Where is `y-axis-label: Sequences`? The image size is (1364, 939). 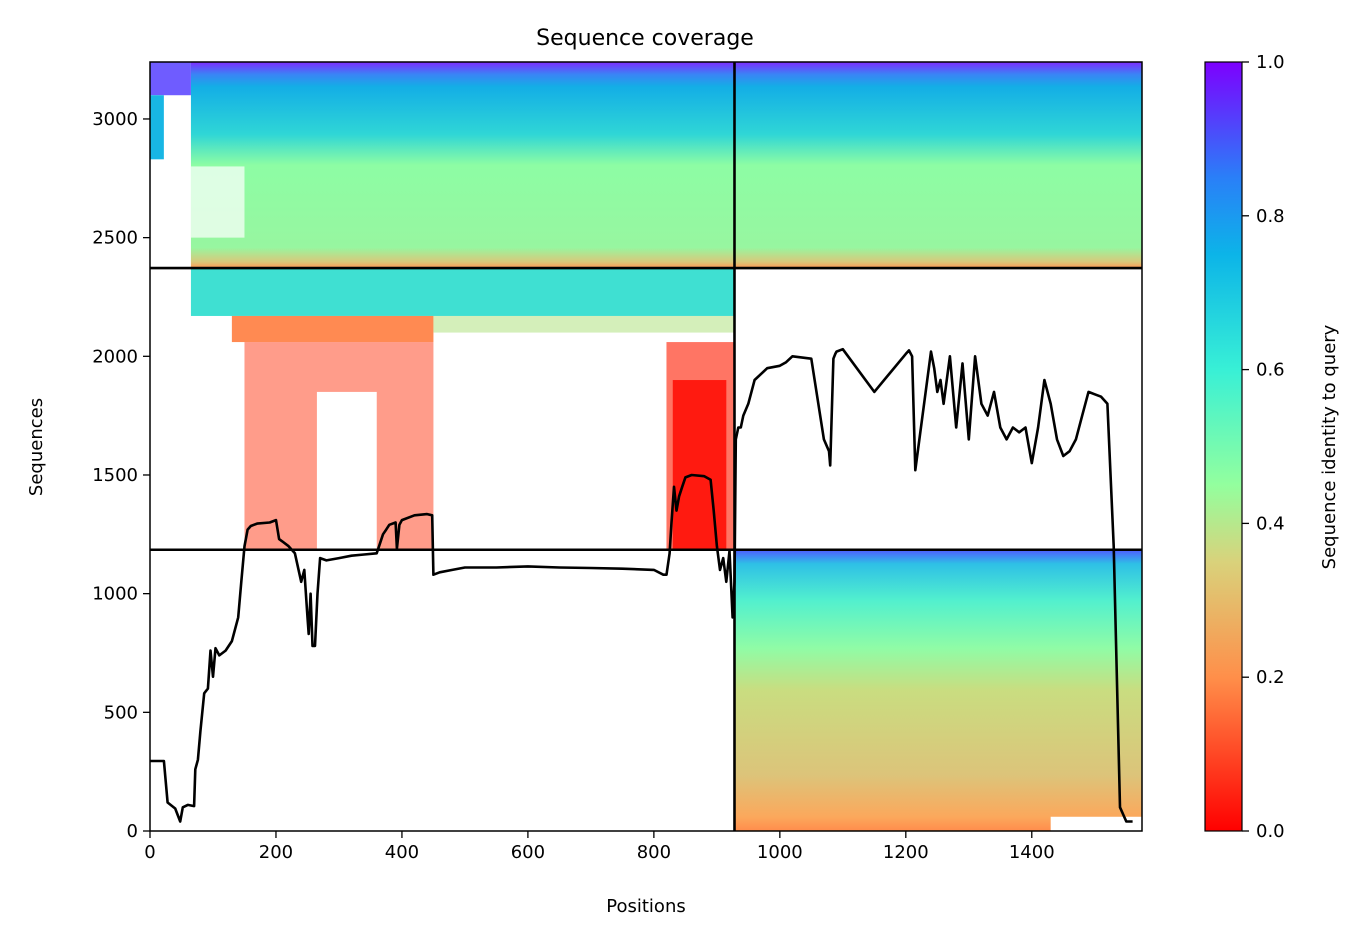
y-axis-label: Sequences is located at coordinates (36, 447).